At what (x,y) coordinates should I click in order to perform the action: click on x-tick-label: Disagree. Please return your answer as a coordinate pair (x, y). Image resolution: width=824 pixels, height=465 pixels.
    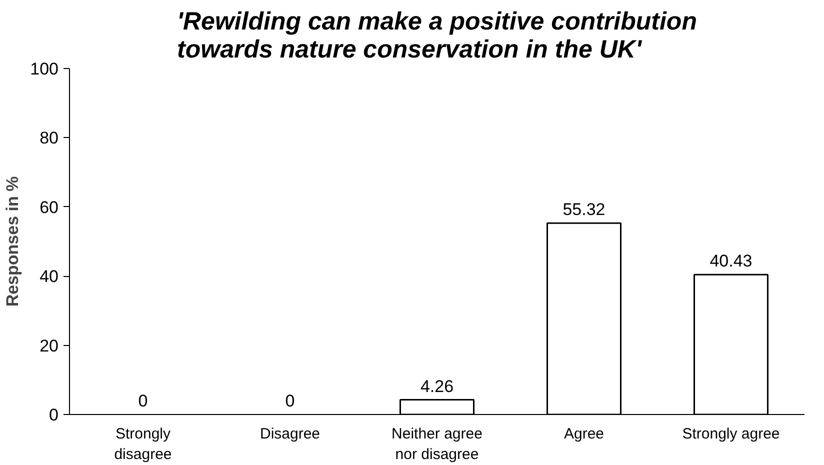
    Looking at the image, I should click on (290, 434).